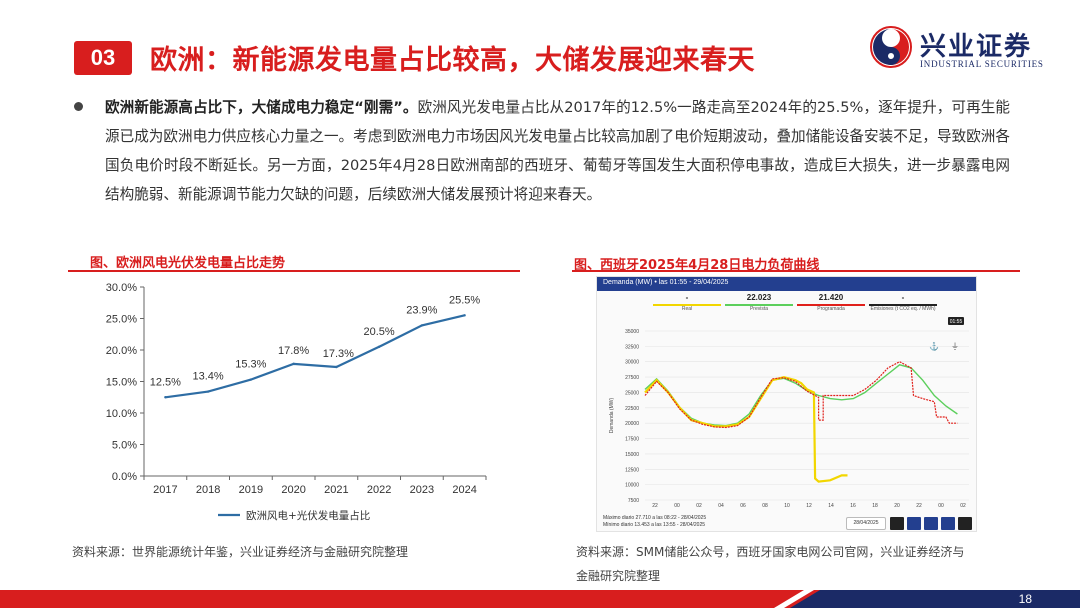 The height and width of the screenshot is (608, 1080). I want to click on y-tick-label: 0.0%, so click(124, 477).